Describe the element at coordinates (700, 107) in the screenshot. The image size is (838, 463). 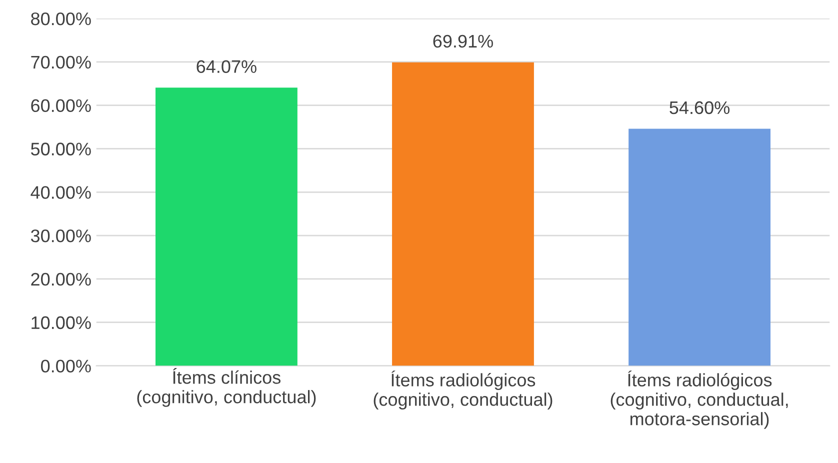
I see `data-label: 54.60%` at that location.